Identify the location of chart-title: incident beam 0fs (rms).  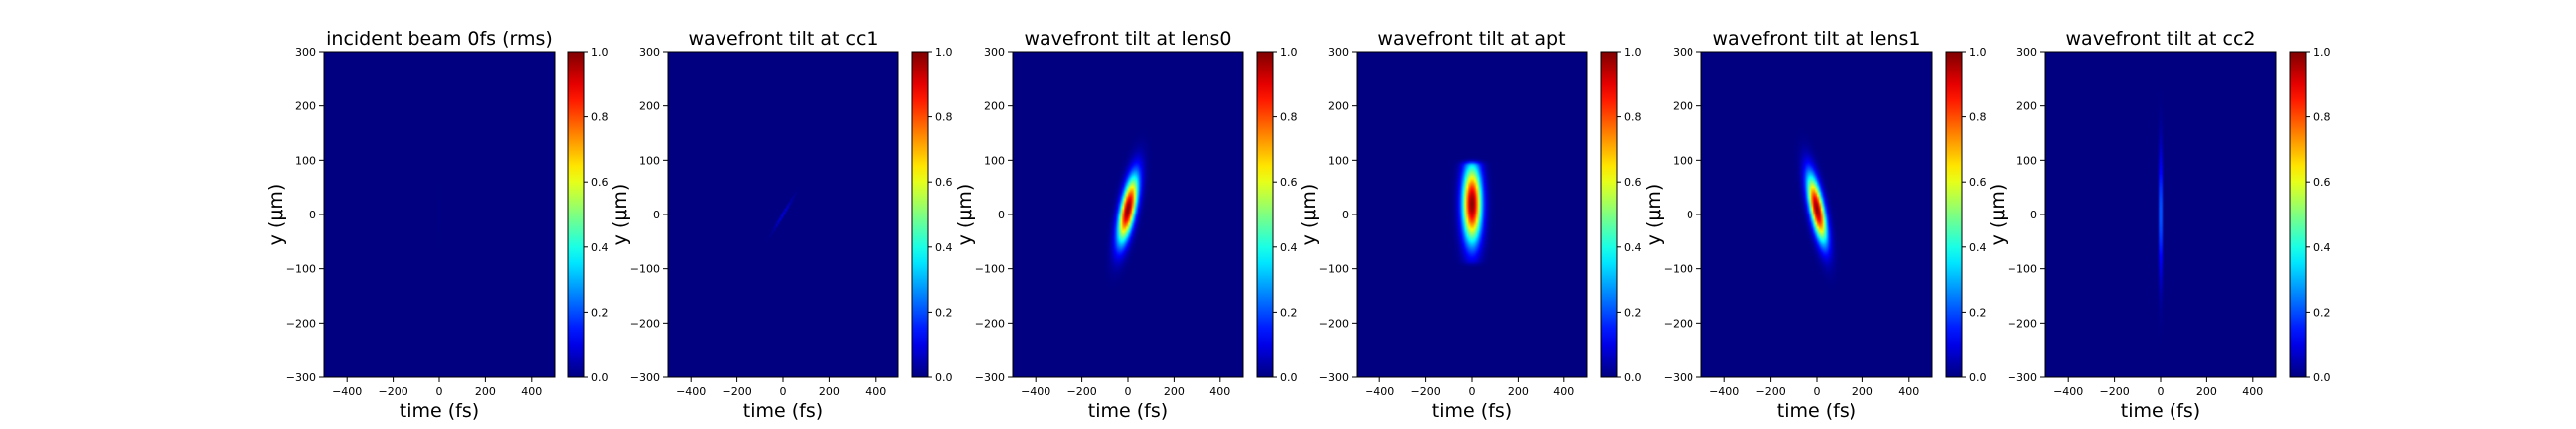
(439, 39).